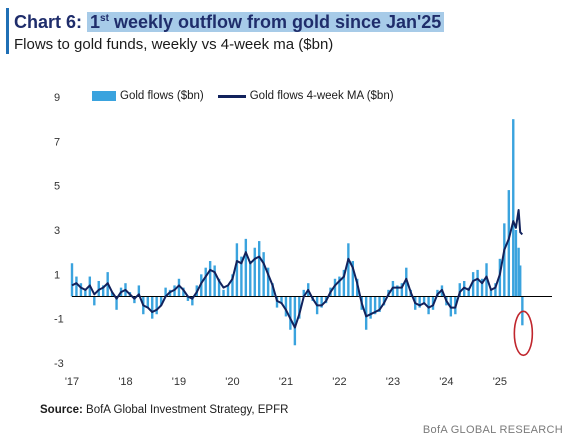 The width and height of the screenshot is (577, 448). I want to click on y-tick-label: 5, so click(57, 187).